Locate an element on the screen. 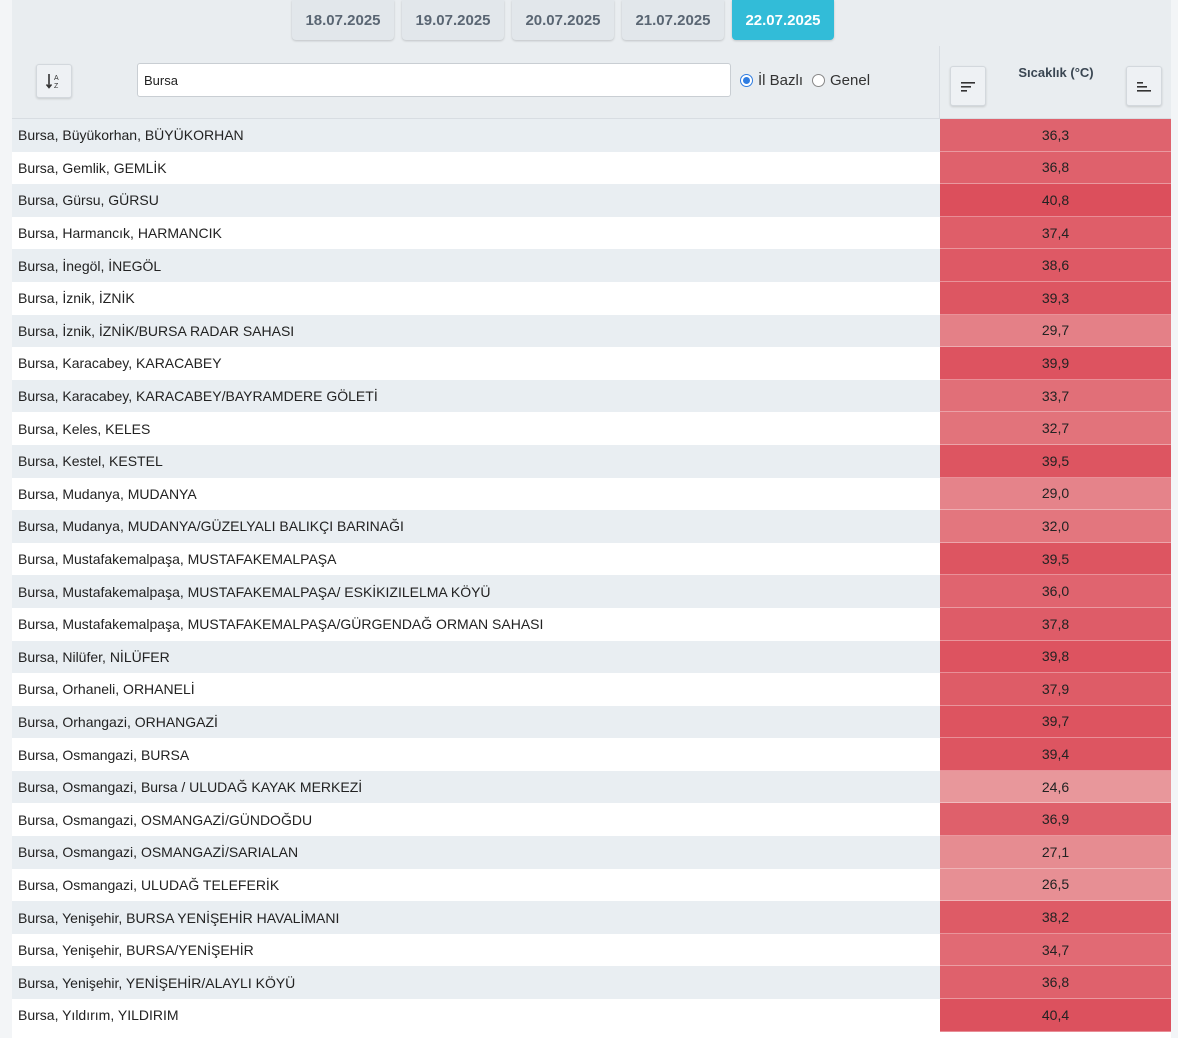 The height and width of the screenshot is (1038, 1178). sort-alpha-icon: A Z is located at coordinates (52, 82).